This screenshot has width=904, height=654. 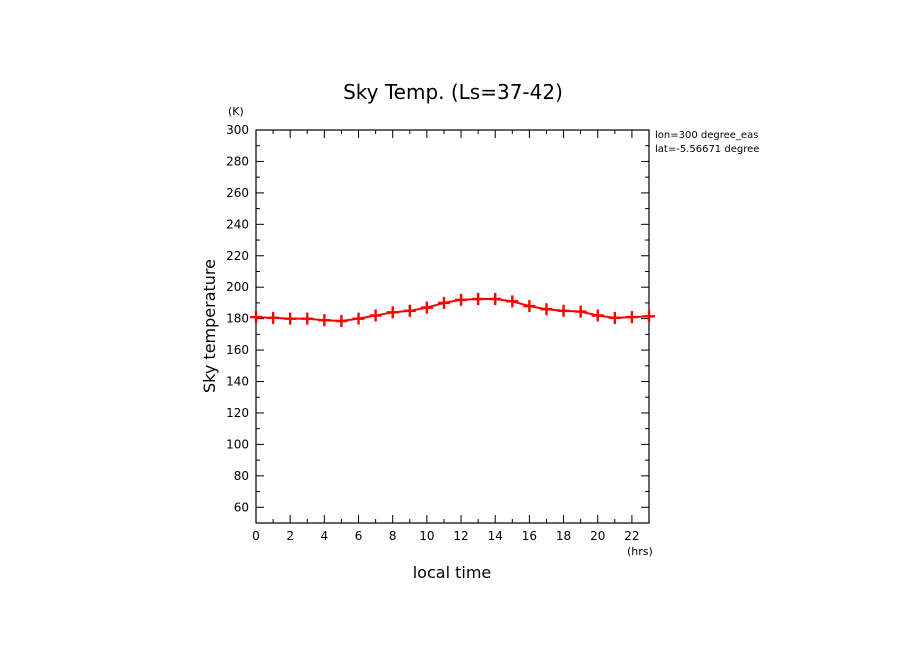 What do you see at coordinates (237, 287) in the screenshot?
I see `y-tick-label: 200` at bounding box center [237, 287].